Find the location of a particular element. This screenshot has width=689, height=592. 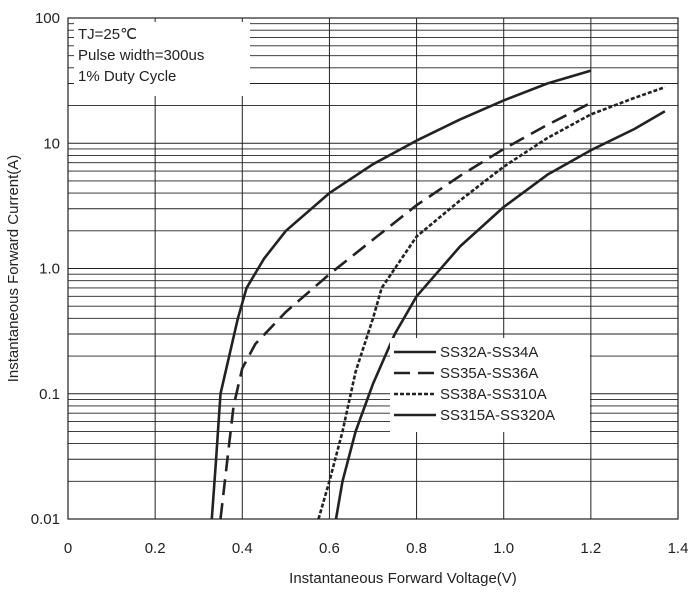

x-tick-label: 0.2 is located at coordinates (155, 548).